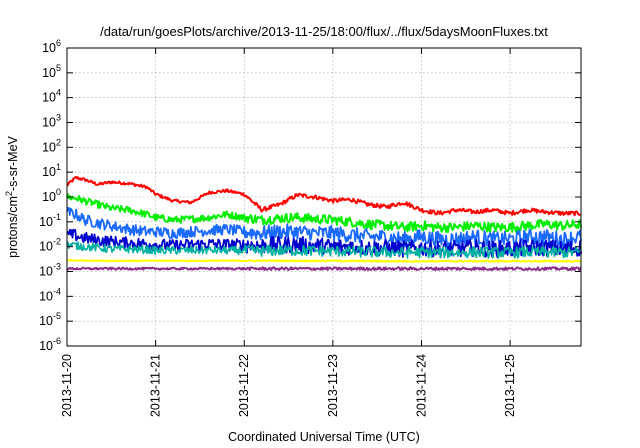 This screenshot has width=640, height=448. I want to click on y-tick-label: 10⁶, so click(51, 46).